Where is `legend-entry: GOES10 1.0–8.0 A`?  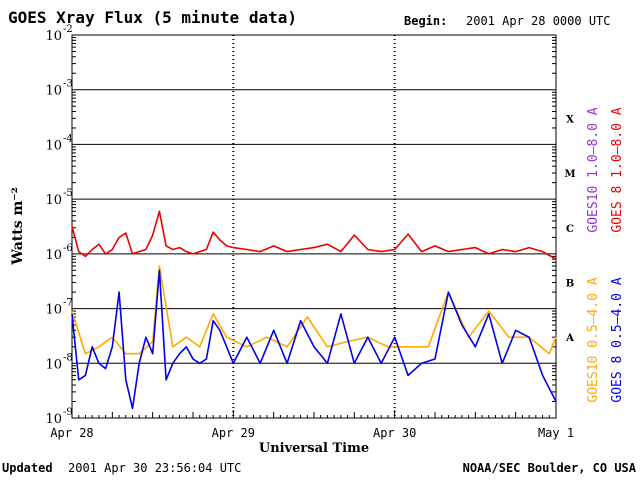 legend-entry: GOES10 1.0–8.0 A is located at coordinates (593, 169).